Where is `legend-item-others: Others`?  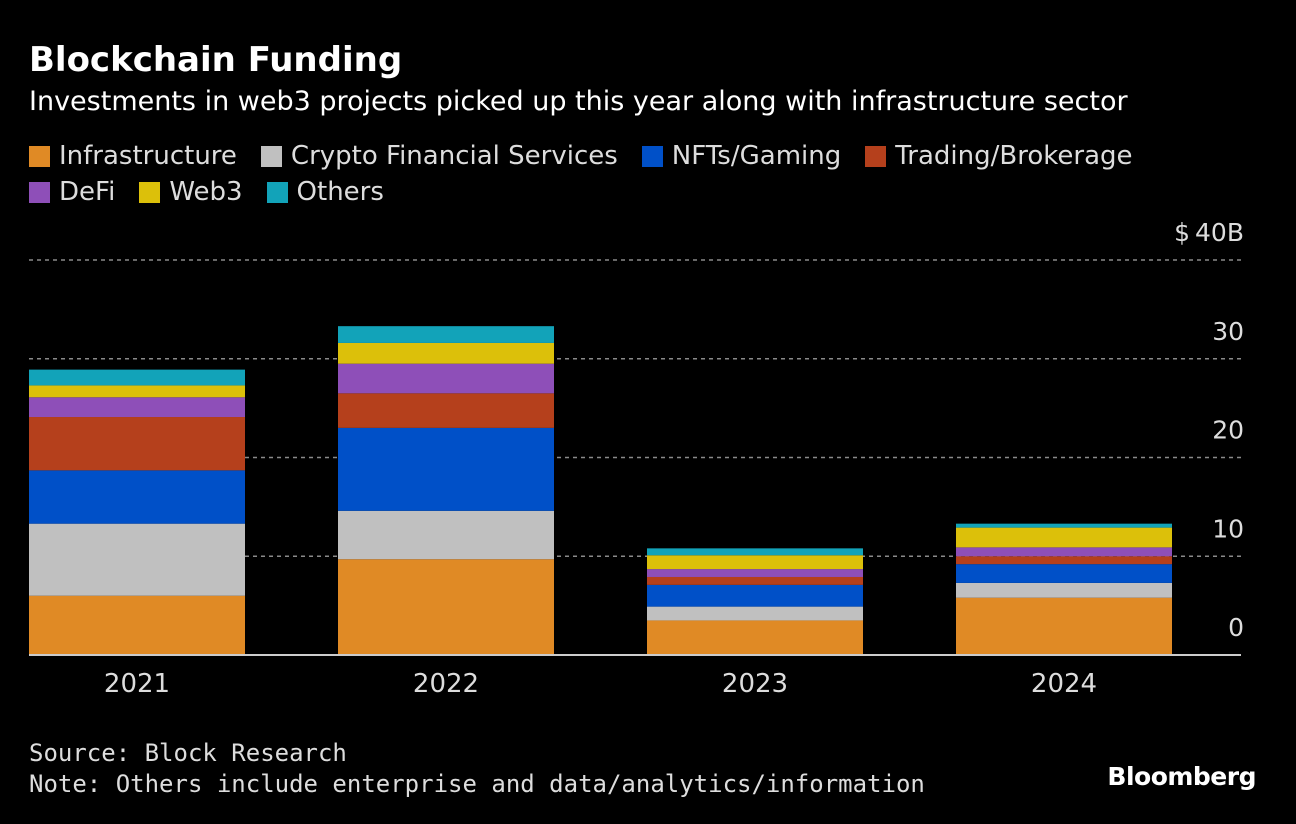
legend-item-others: Others is located at coordinates (325, 192).